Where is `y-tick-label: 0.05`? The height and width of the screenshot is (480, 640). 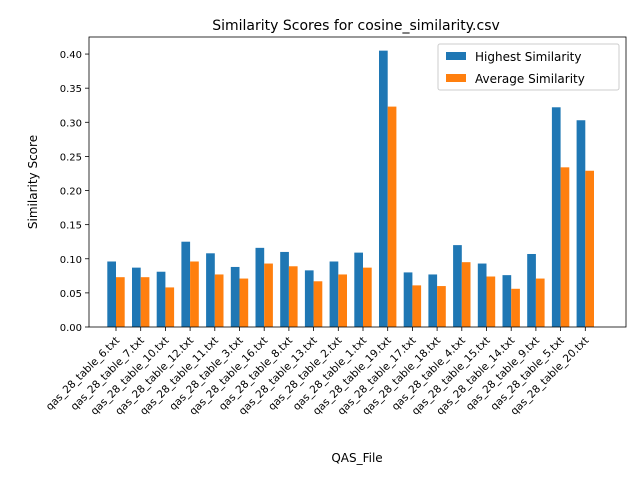
y-tick-label: 0.05 is located at coordinates (71, 294).